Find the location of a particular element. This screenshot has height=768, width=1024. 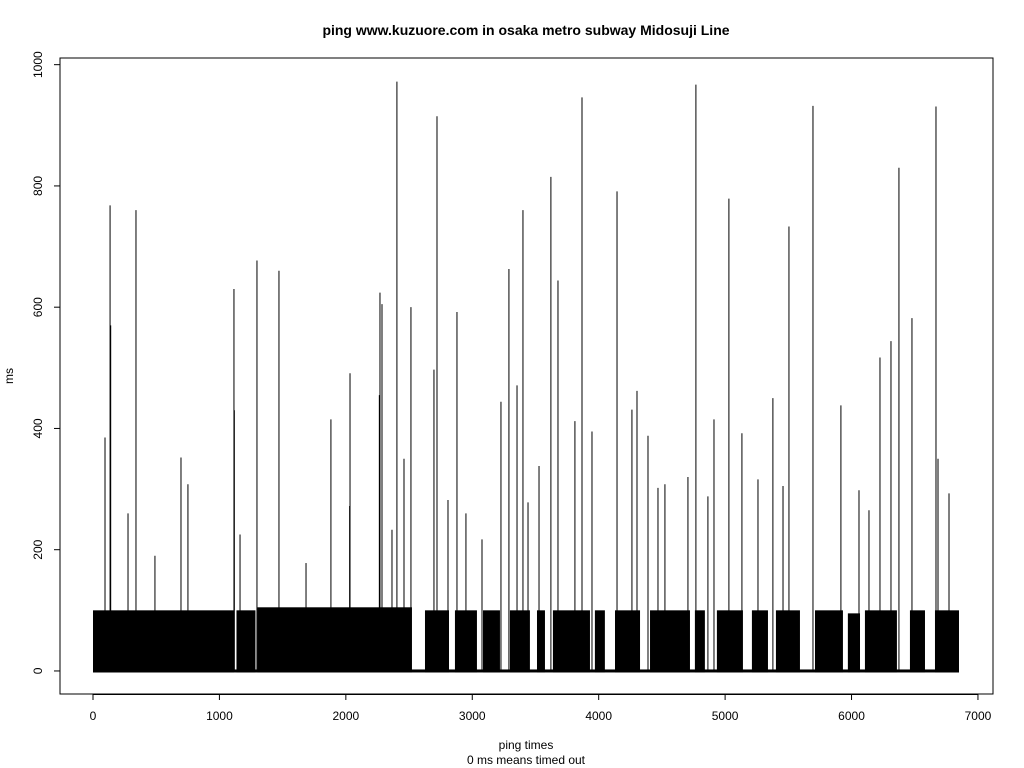

y-tick-label: 400 is located at coordinates (38, 428).